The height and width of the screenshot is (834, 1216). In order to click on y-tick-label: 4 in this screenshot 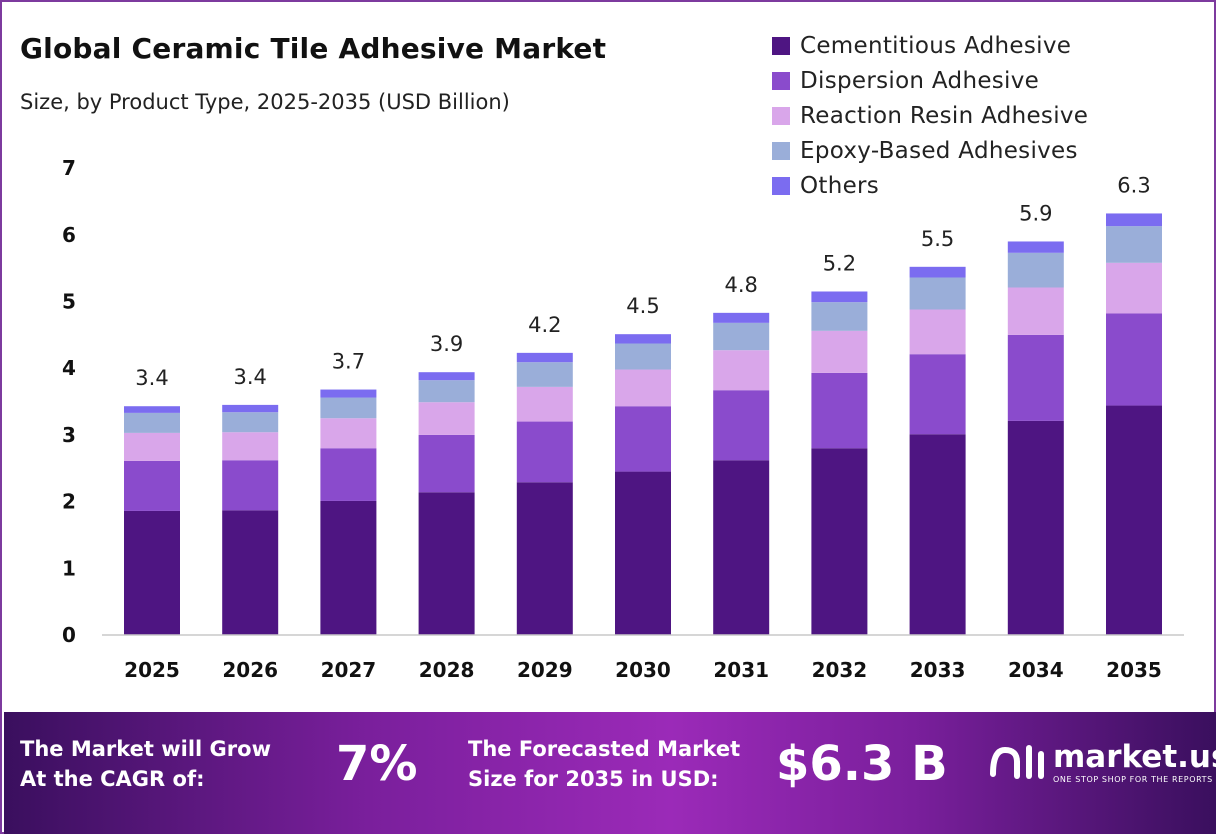, I will do `click(69, 368)`.